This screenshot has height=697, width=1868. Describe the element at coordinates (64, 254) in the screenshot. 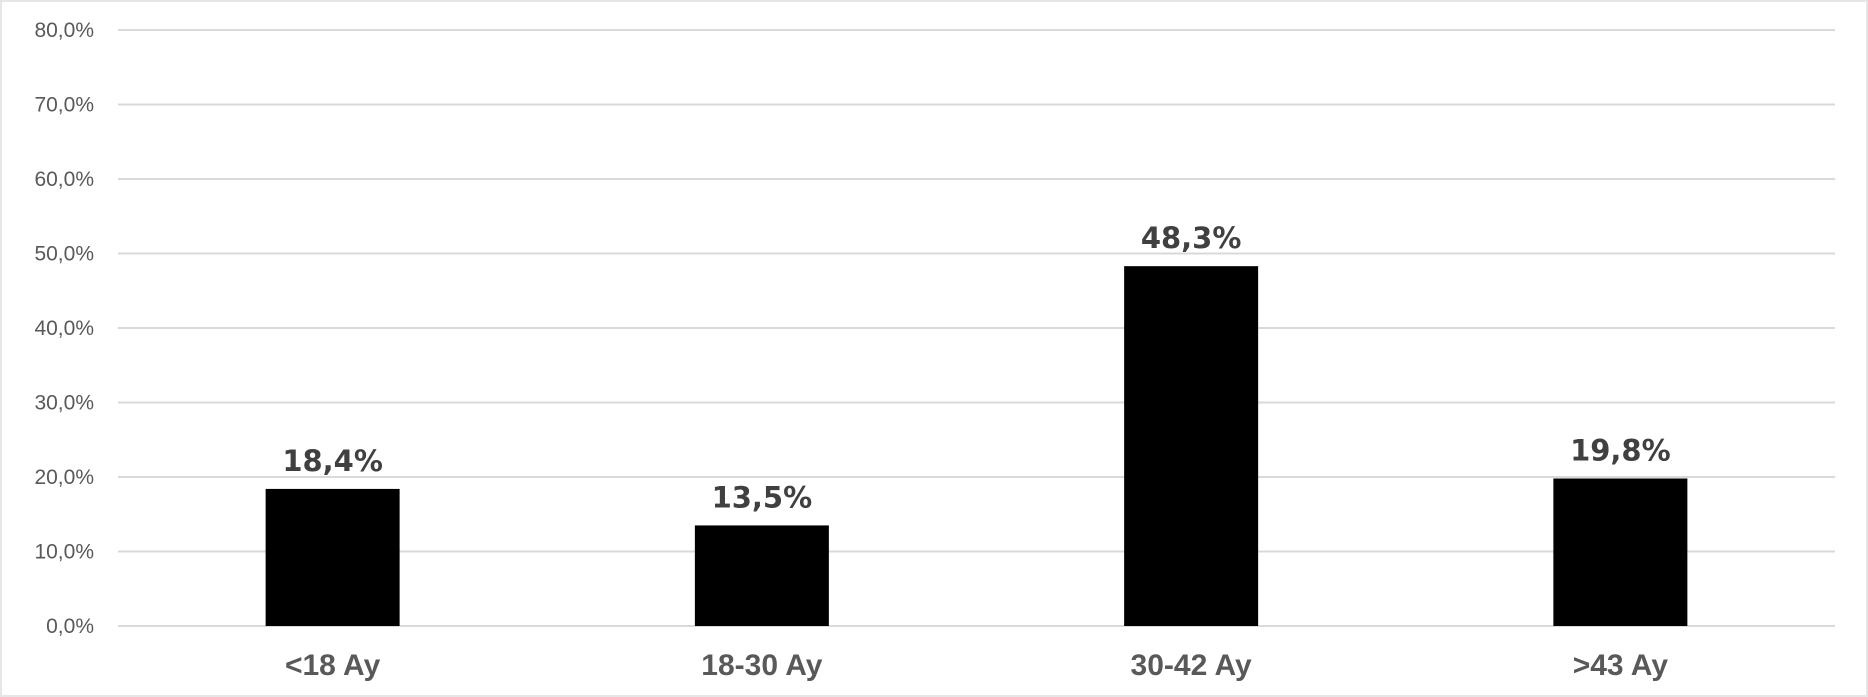

I see `y-tick-label: 50,0%` at that location.